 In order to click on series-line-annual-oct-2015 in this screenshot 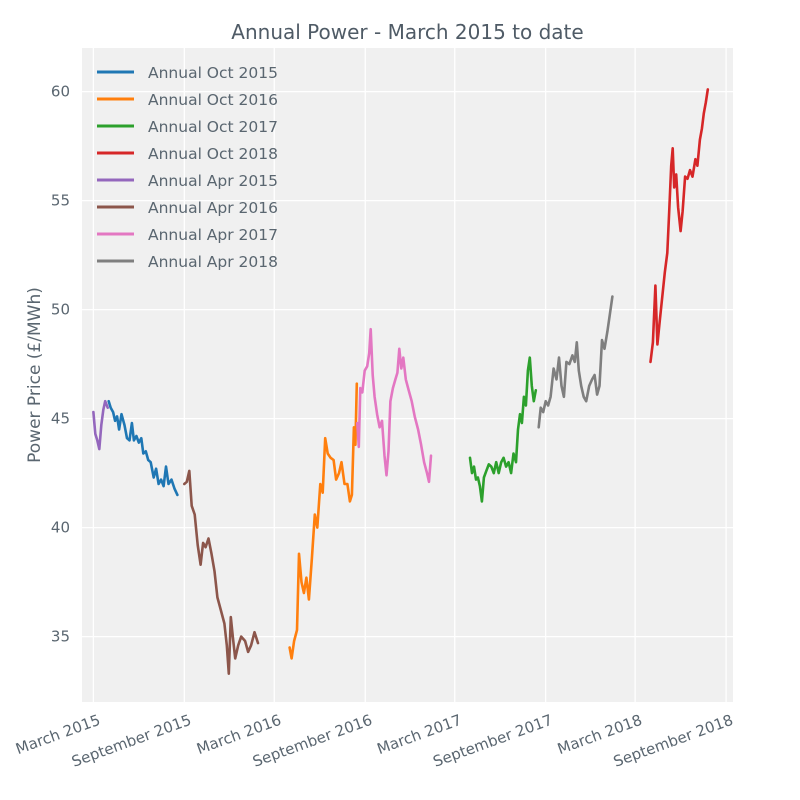, I will do `click(143, 448)`.